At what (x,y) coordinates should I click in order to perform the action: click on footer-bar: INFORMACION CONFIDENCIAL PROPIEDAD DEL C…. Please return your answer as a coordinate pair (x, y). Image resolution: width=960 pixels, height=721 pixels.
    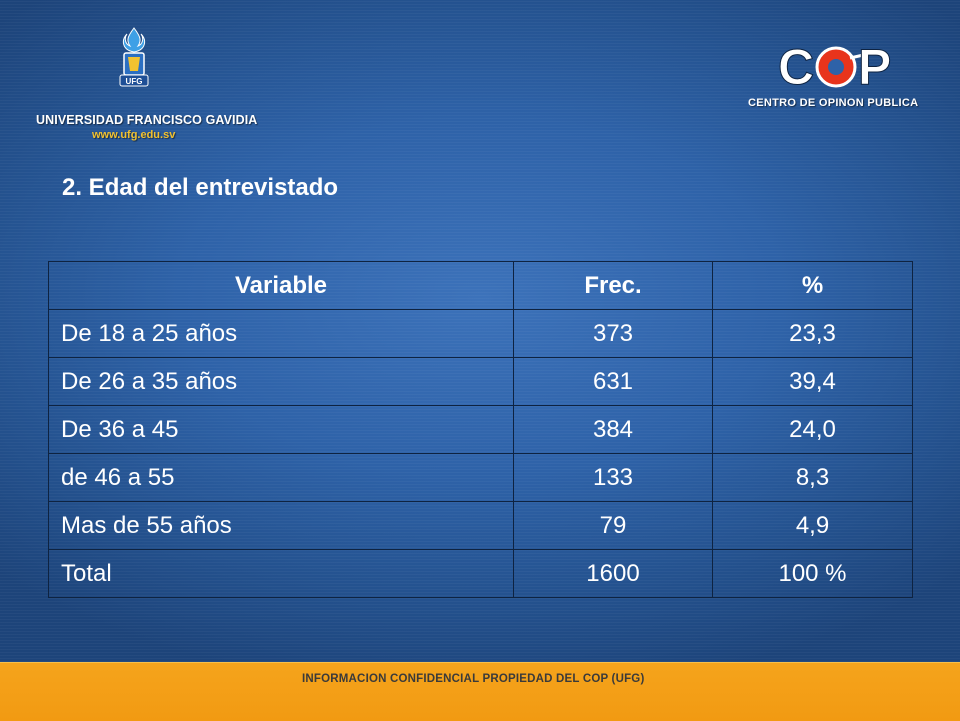
    Looking at the image, I should click on (480, 691).